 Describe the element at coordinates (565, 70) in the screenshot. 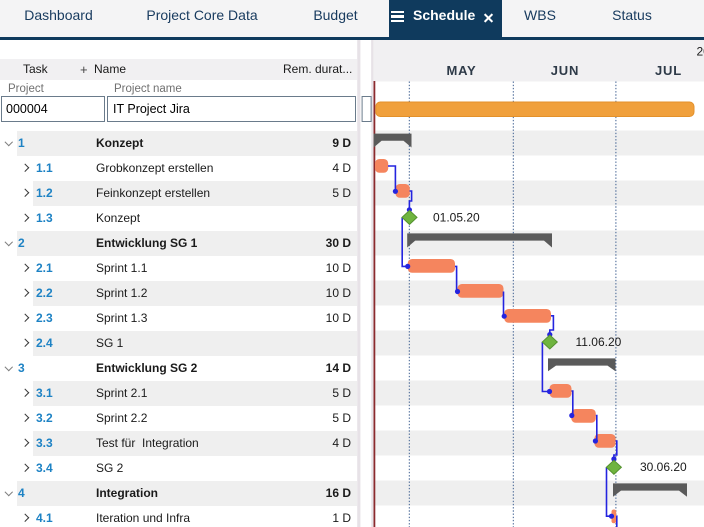

I see `svg-text: JUN` at that location.